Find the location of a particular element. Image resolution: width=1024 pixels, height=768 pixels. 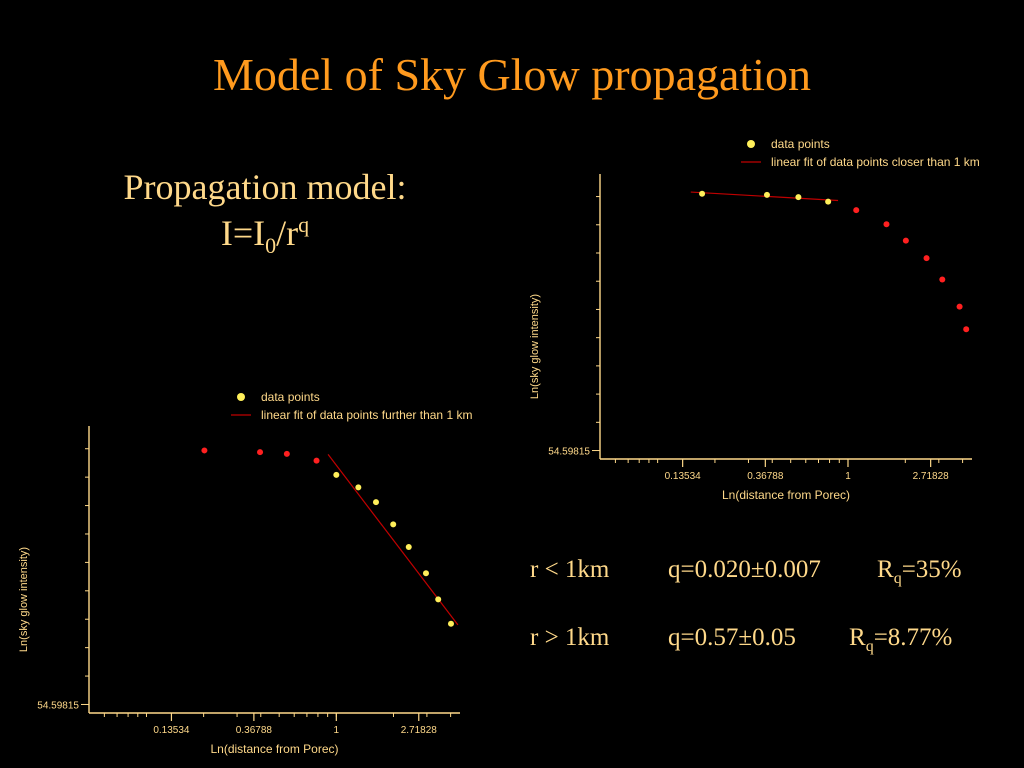

model-heading: Propagation model: is located at coordinates (265, 187).